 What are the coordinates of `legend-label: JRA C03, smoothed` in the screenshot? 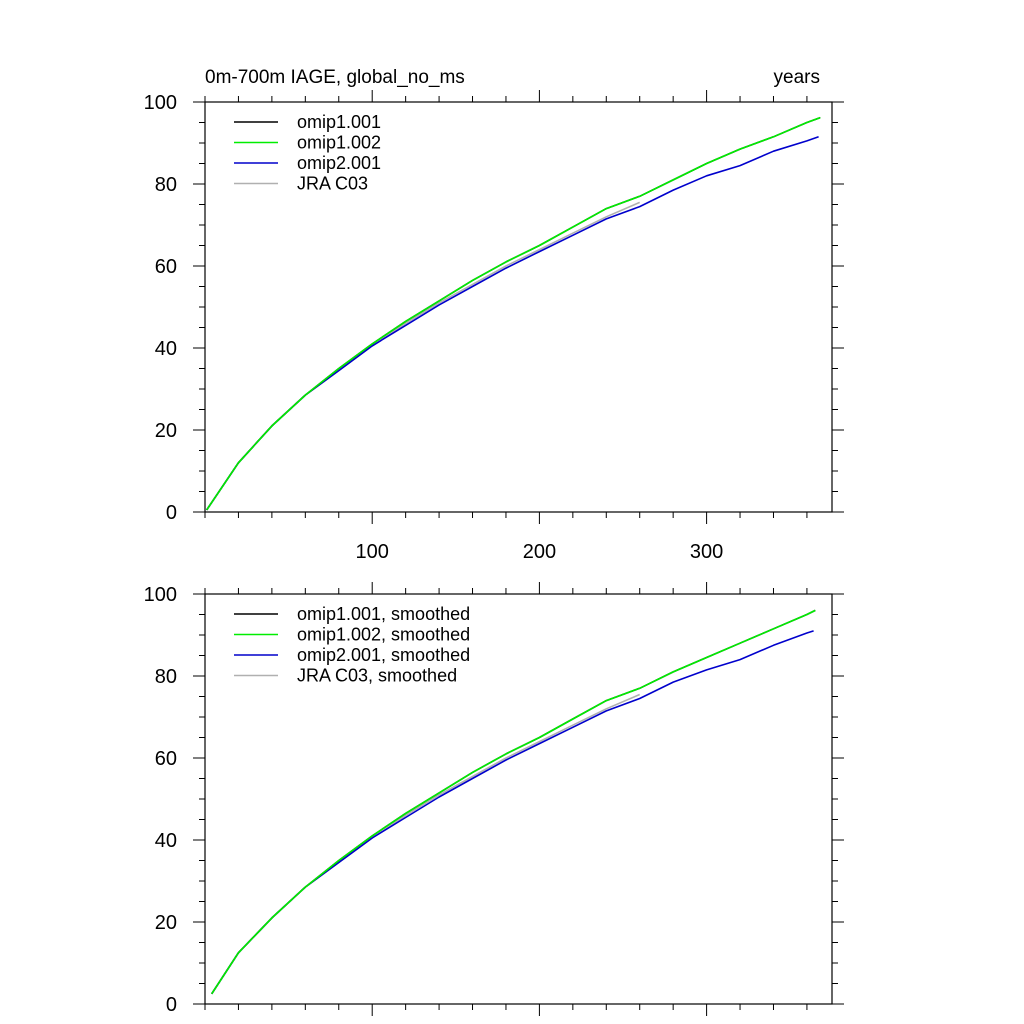 It's located at (377, 676).